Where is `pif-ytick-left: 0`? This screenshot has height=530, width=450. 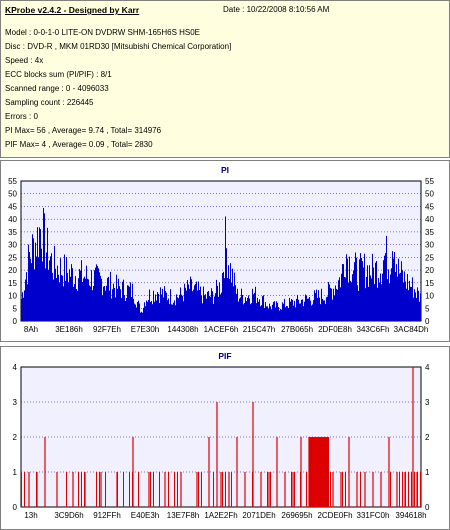 pif-ytick-left: 0 is located at coordinates (15, 507).